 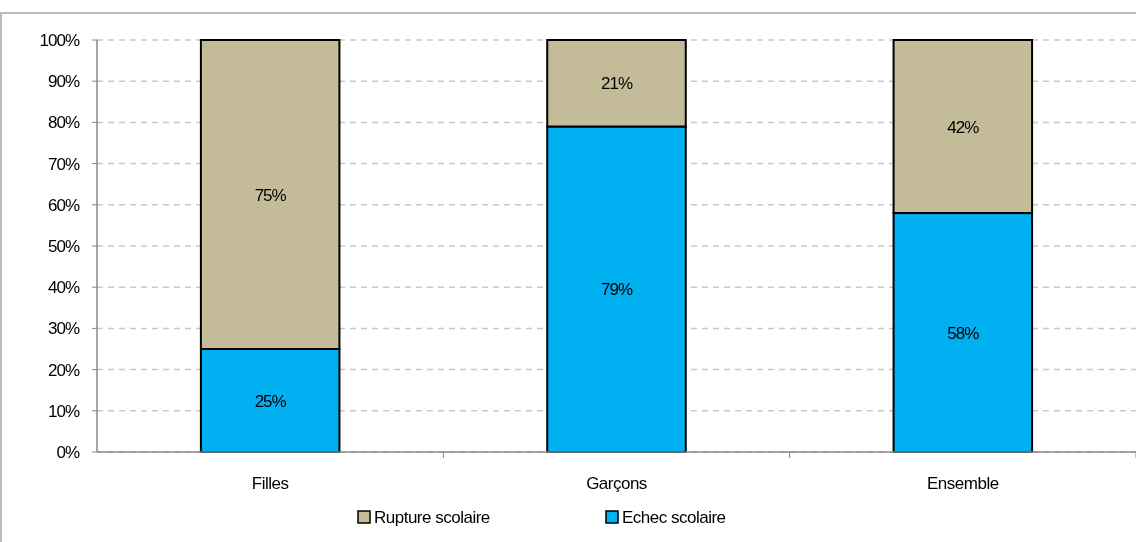 What do you see at coordinates (63, 411) in the screenshot?
I see `y-tick-label: 10%` at bounding box center [63, 411].